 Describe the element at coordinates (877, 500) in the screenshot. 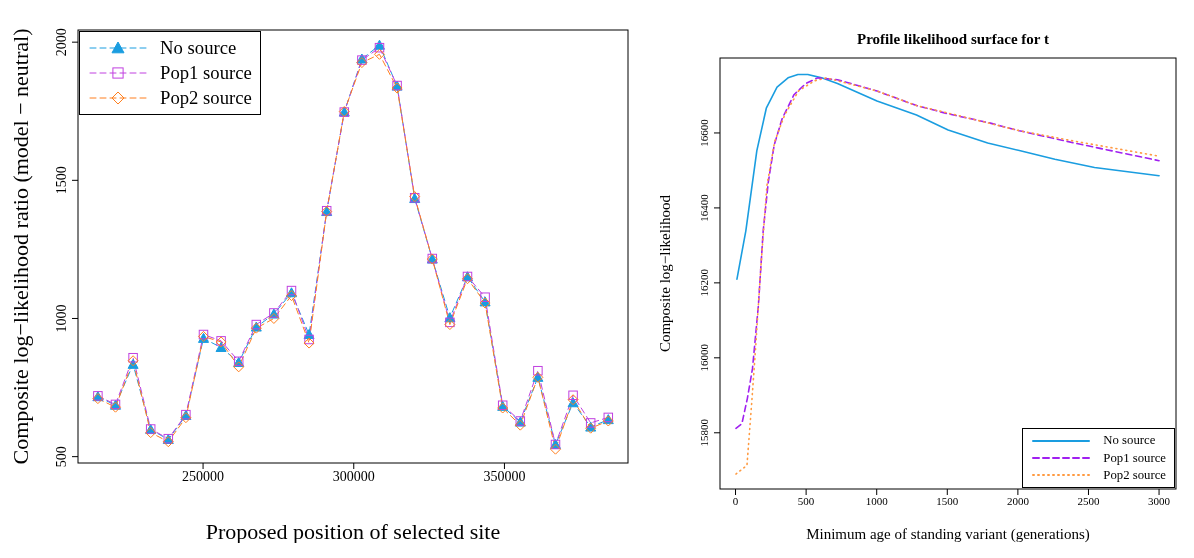

I see `x-tick-label: 1000` at that location.